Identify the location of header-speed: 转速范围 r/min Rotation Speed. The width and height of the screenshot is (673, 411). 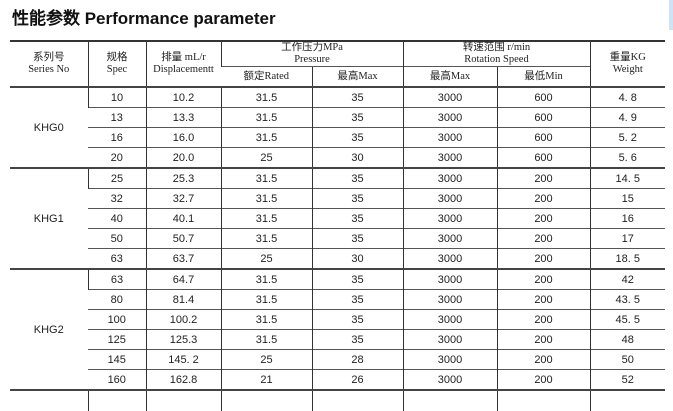
(496, 53).